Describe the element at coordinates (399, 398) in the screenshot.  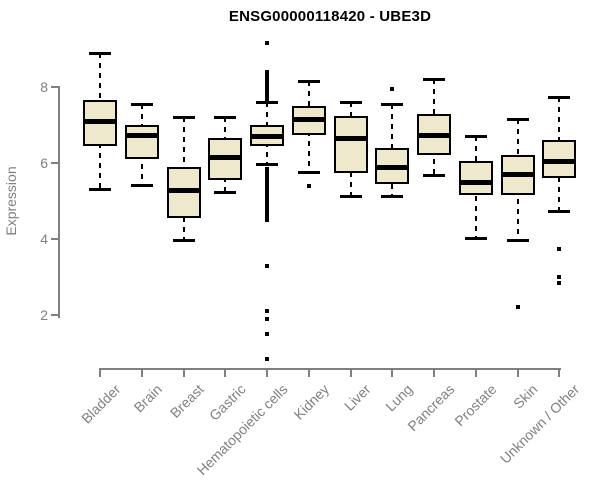
I see `x-tick-label: Lung` at that location.